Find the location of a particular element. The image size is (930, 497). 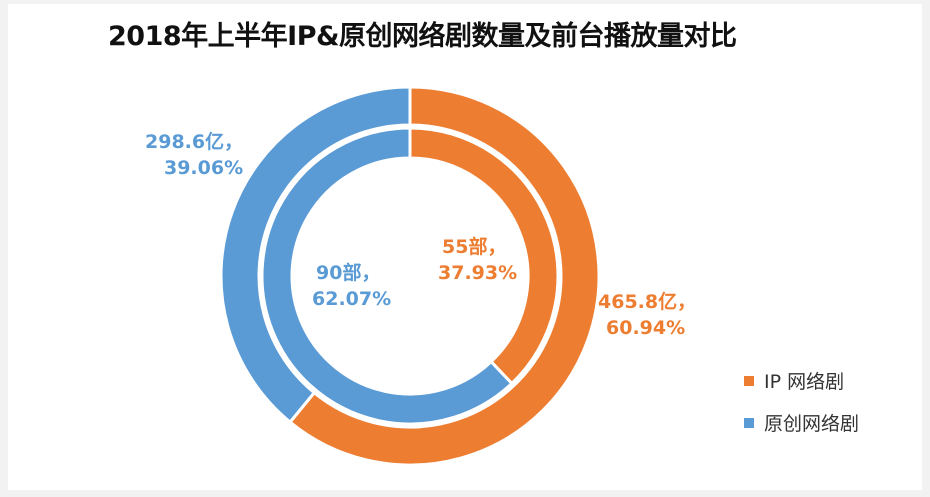

label-line: 55部， is located at coordinates (474, 247).